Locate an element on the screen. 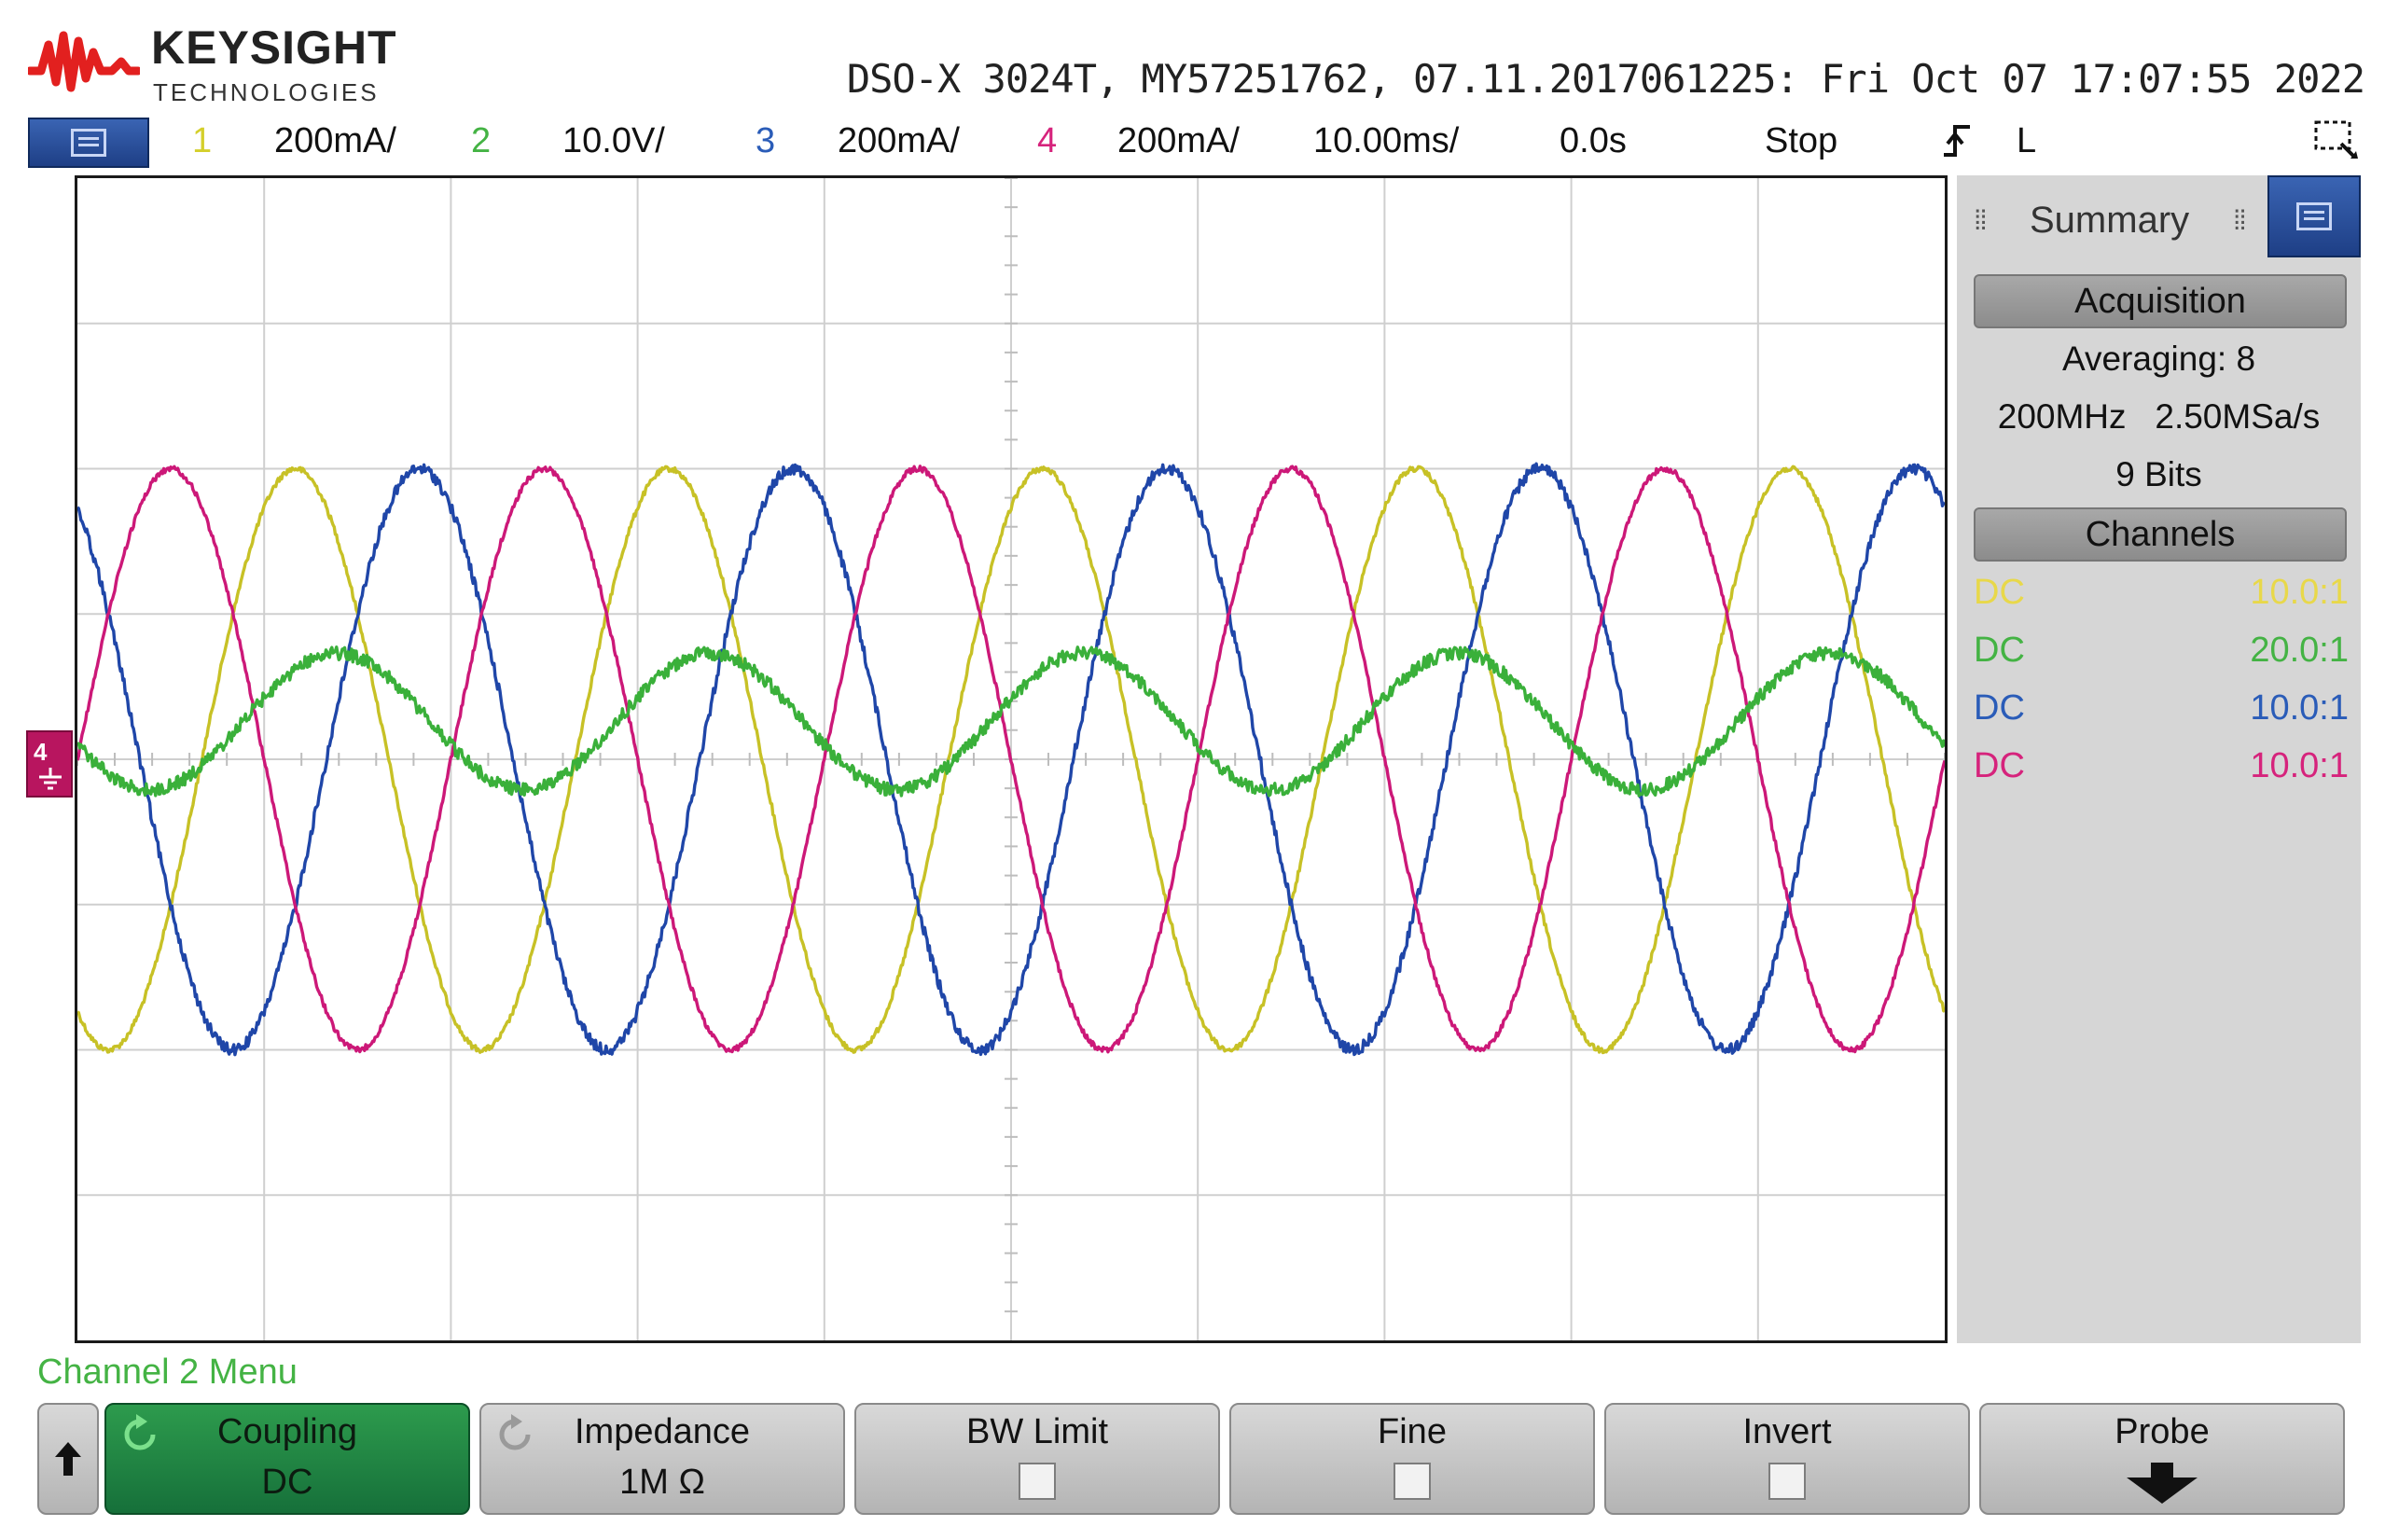 This screenshot has width=2385, height=1540. channel-probe: 20.0:1 is located at coordinates (2299, 651).